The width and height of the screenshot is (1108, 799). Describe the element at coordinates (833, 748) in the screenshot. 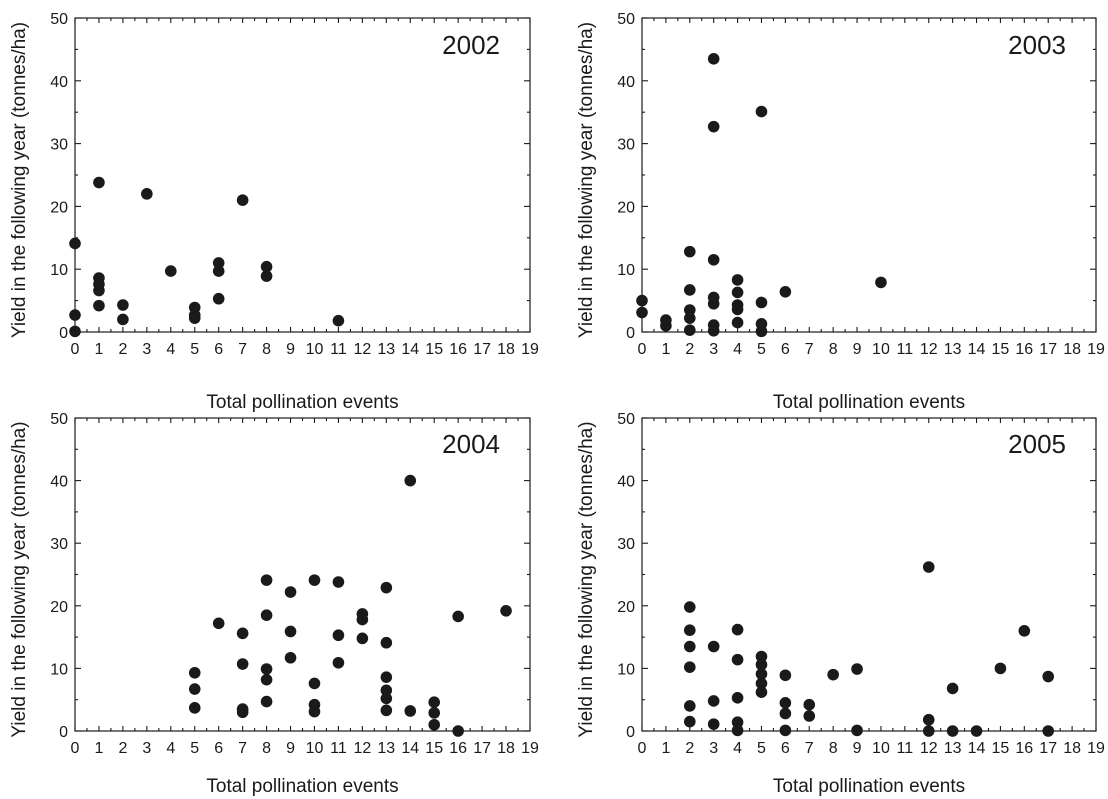

I see `x-tick-label: 8` at that location.